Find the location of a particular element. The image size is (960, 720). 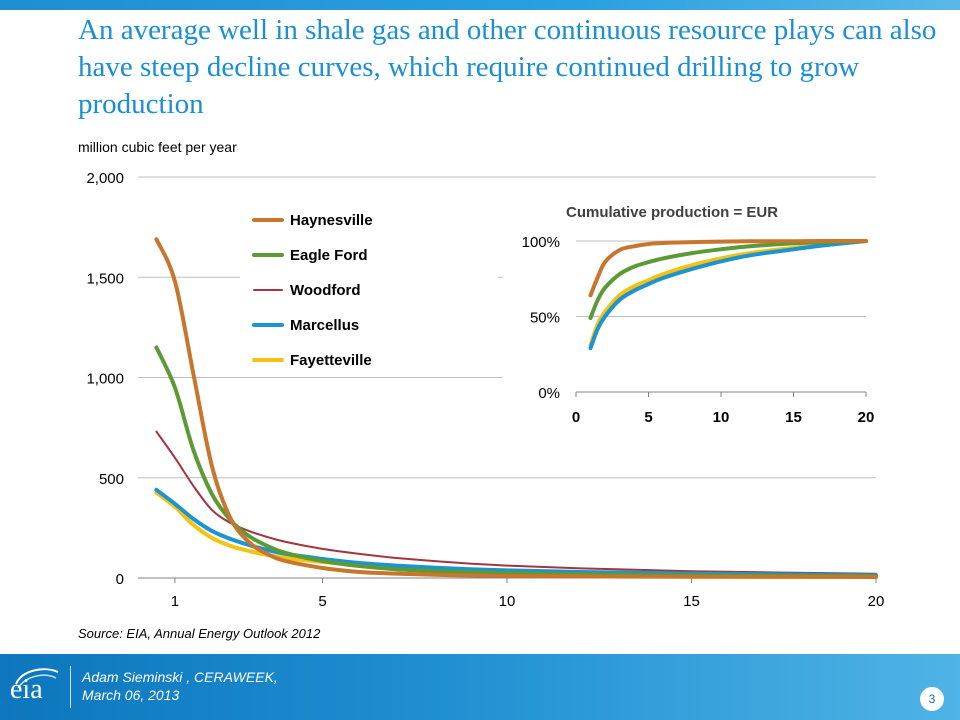

main-chart-y-ticks: 0 500 1,000 1,500 2,000 is located at coordinates (105, 379).